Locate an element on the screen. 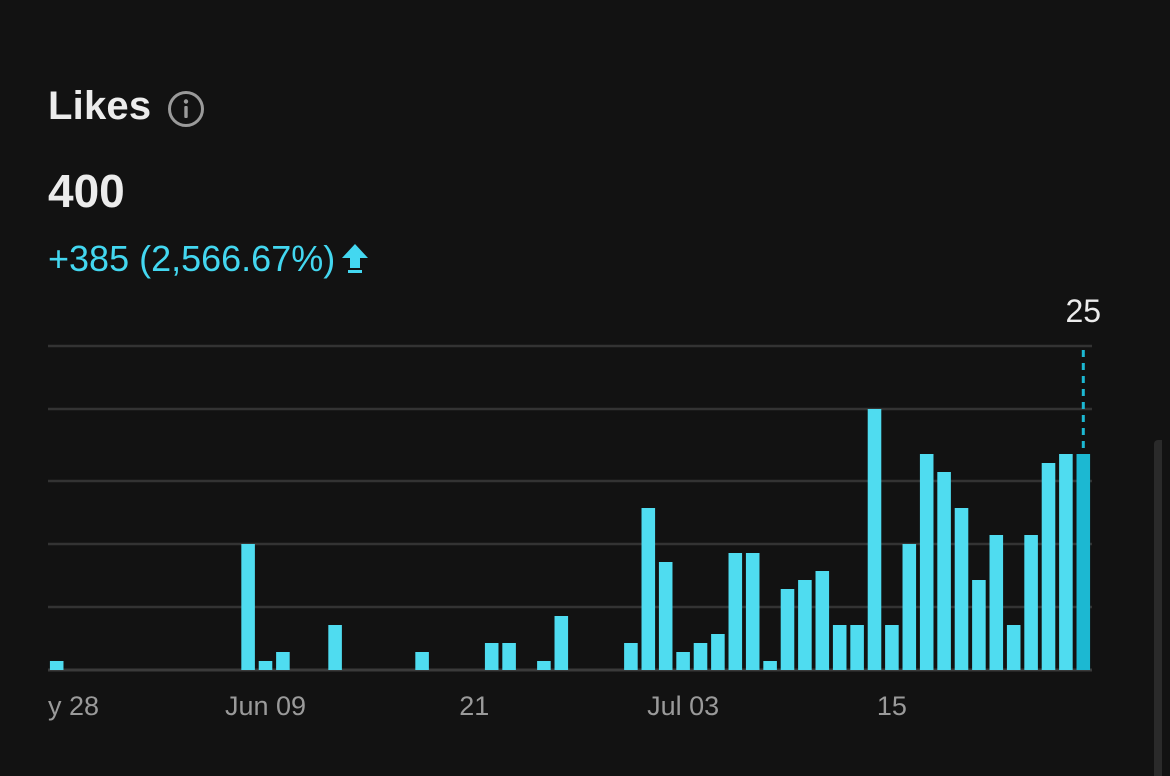 The height and width of the screenshot is (776, 1170). arrow-up-icon is located at coordinates (355, 259).